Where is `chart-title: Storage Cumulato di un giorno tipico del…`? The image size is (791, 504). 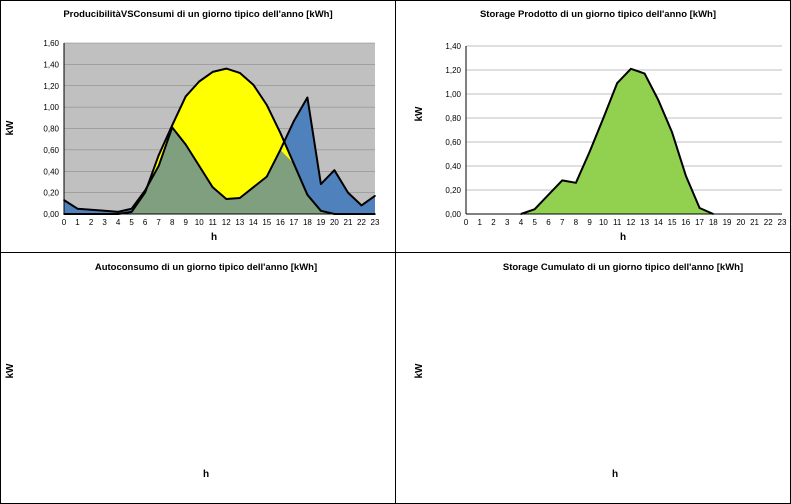
chart-title: Storage Cumulato di un giorno tipico del… is located at coordinates (623, 267).